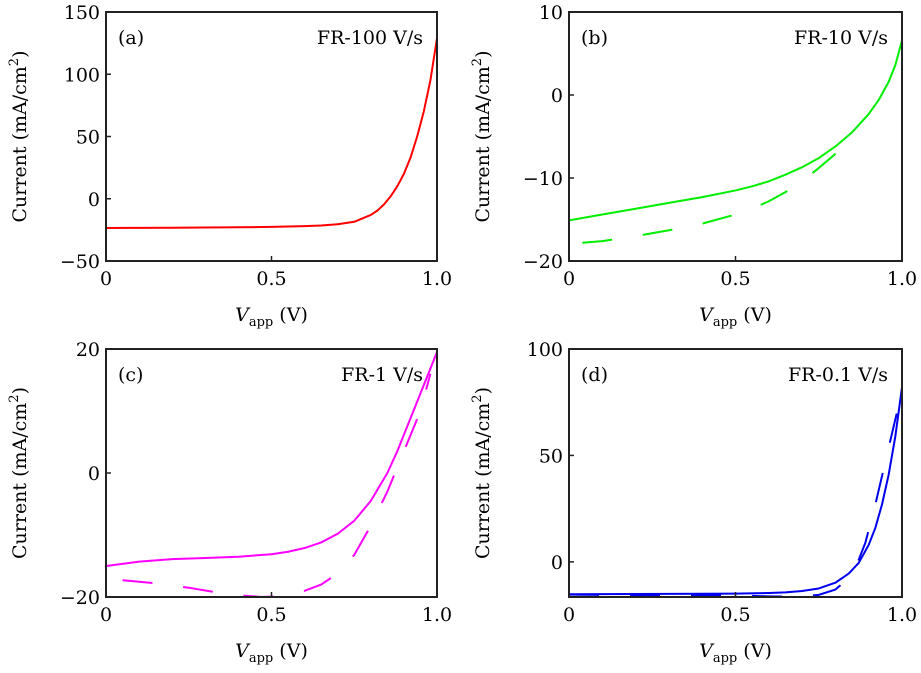  Describe the element at coordinates (88, 350) in the screenshot. I see `y-tick-label: 20` at that location.